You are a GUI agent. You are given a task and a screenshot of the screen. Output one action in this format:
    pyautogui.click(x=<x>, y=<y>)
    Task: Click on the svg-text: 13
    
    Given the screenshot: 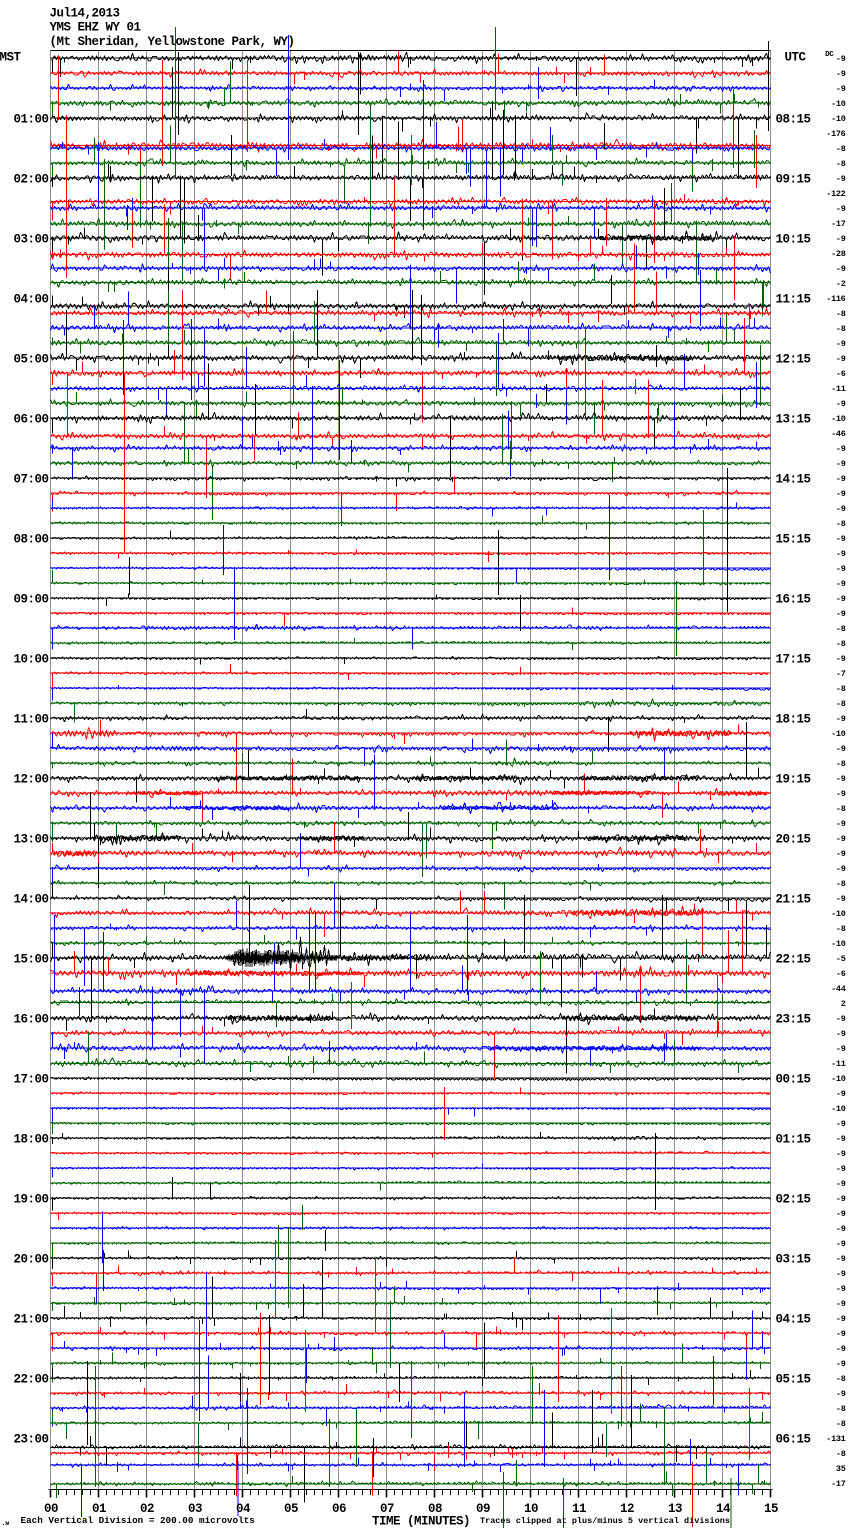 What is the action you would take?
    pyautogui.click(x=675, y=1509)
    